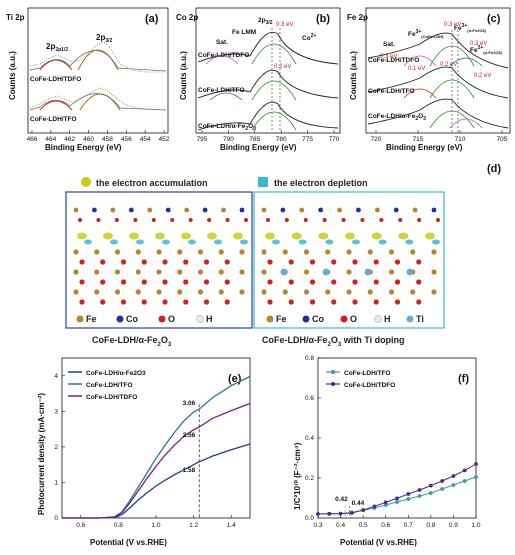 The width and height of the screenshot is (515, 555). I want to click on panel-a-peak-2p12: 2p2p1/2, so click(57, 47).